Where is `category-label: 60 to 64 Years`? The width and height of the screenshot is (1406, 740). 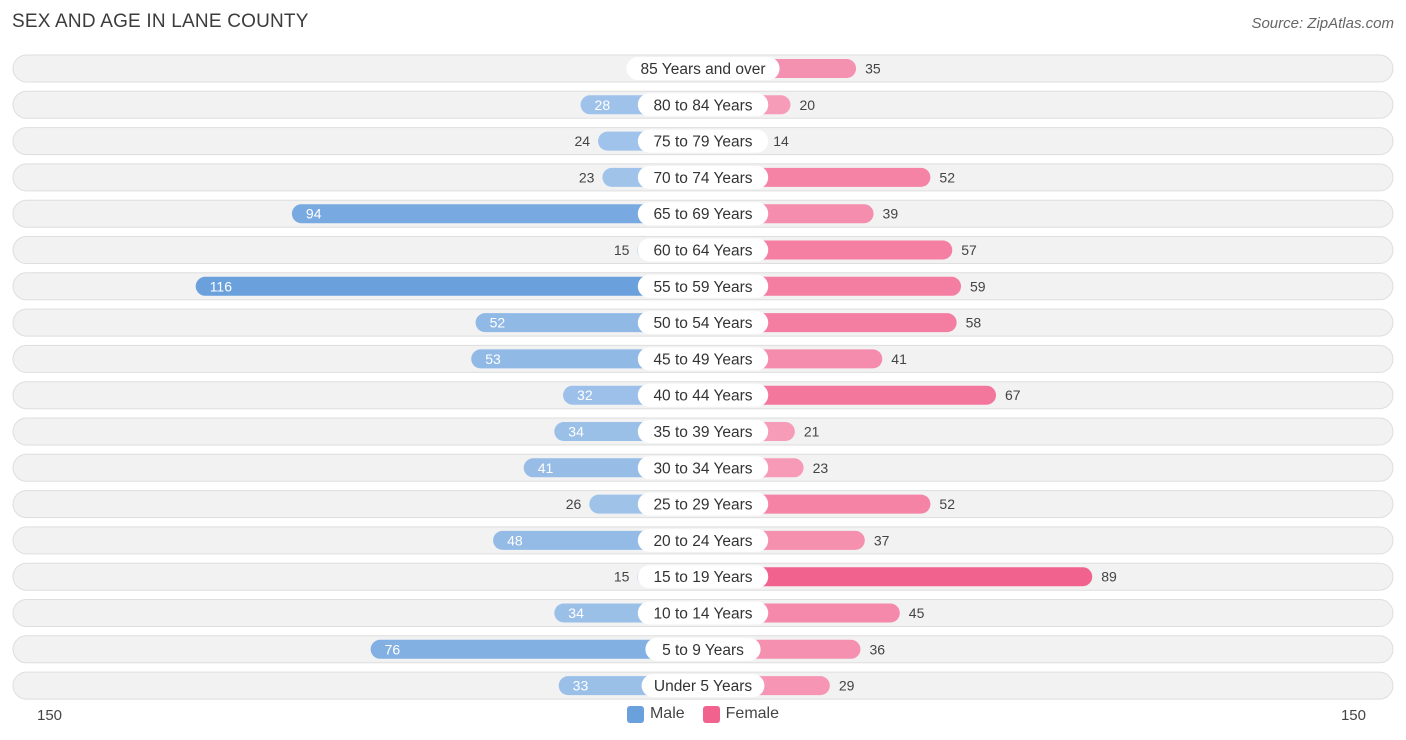 category-label: 60 to 64 Years is located at coordinates (702, 251).